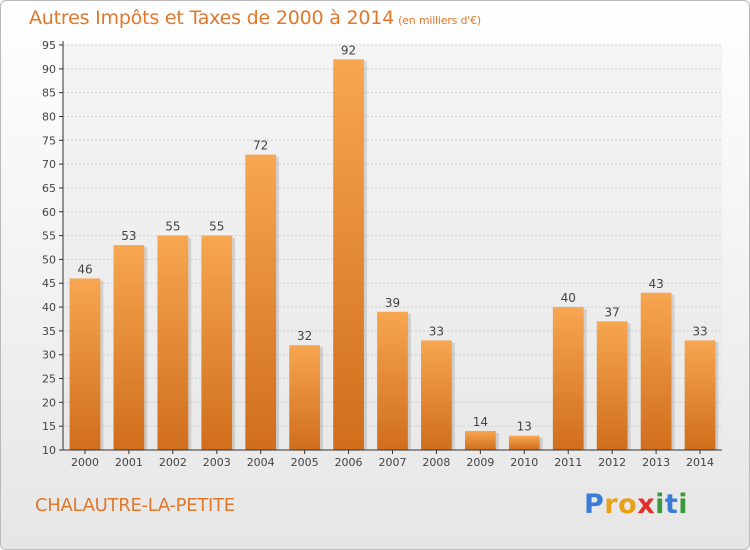  I want to click on y-tick-label: 85, so click(49, 93).